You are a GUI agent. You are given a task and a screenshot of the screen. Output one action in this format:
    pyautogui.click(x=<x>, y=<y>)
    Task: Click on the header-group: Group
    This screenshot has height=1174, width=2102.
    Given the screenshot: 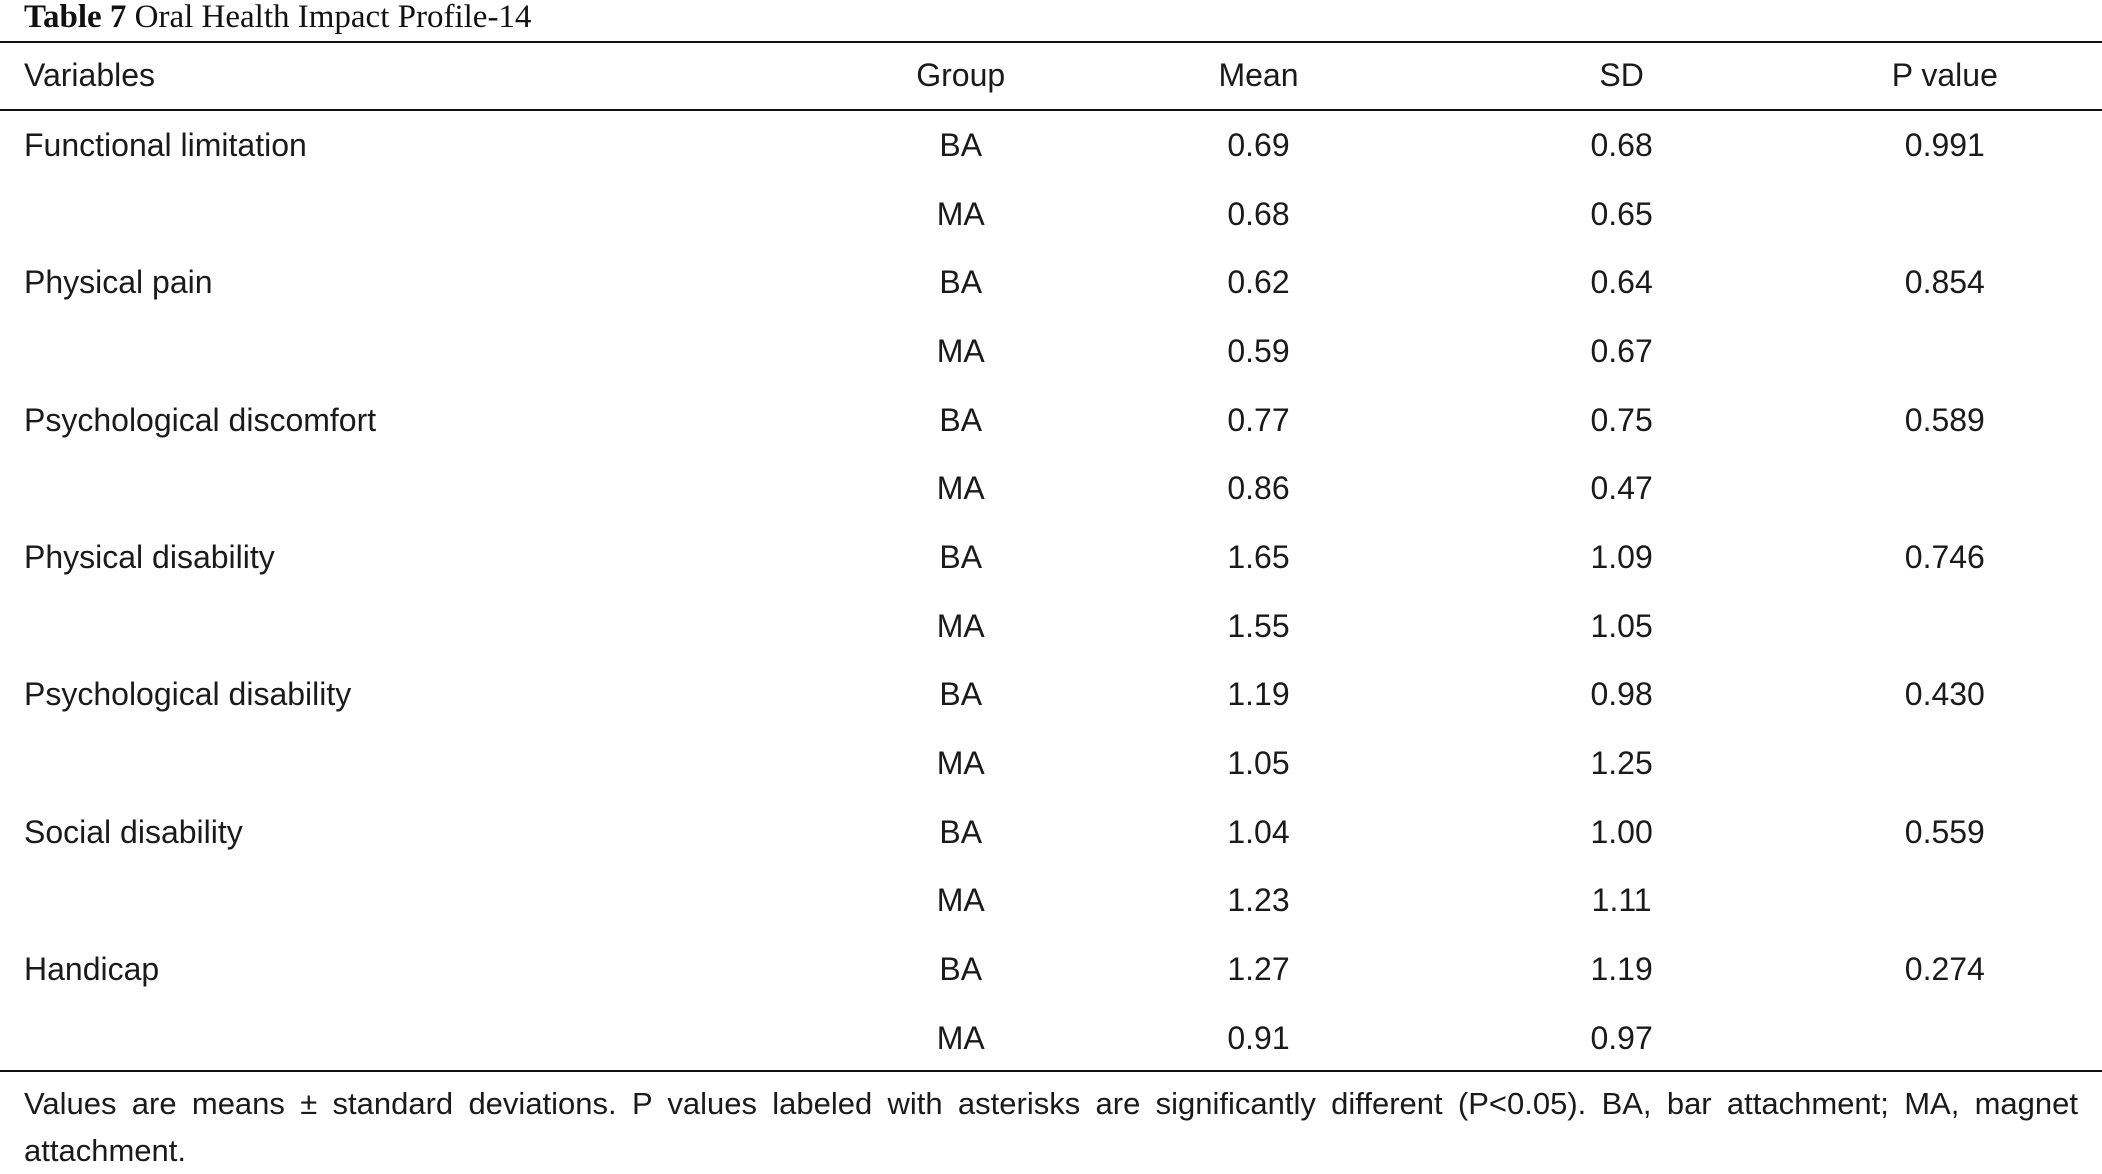 What is the action you would take?
    pyautogui.click(x=961, y=75)
    